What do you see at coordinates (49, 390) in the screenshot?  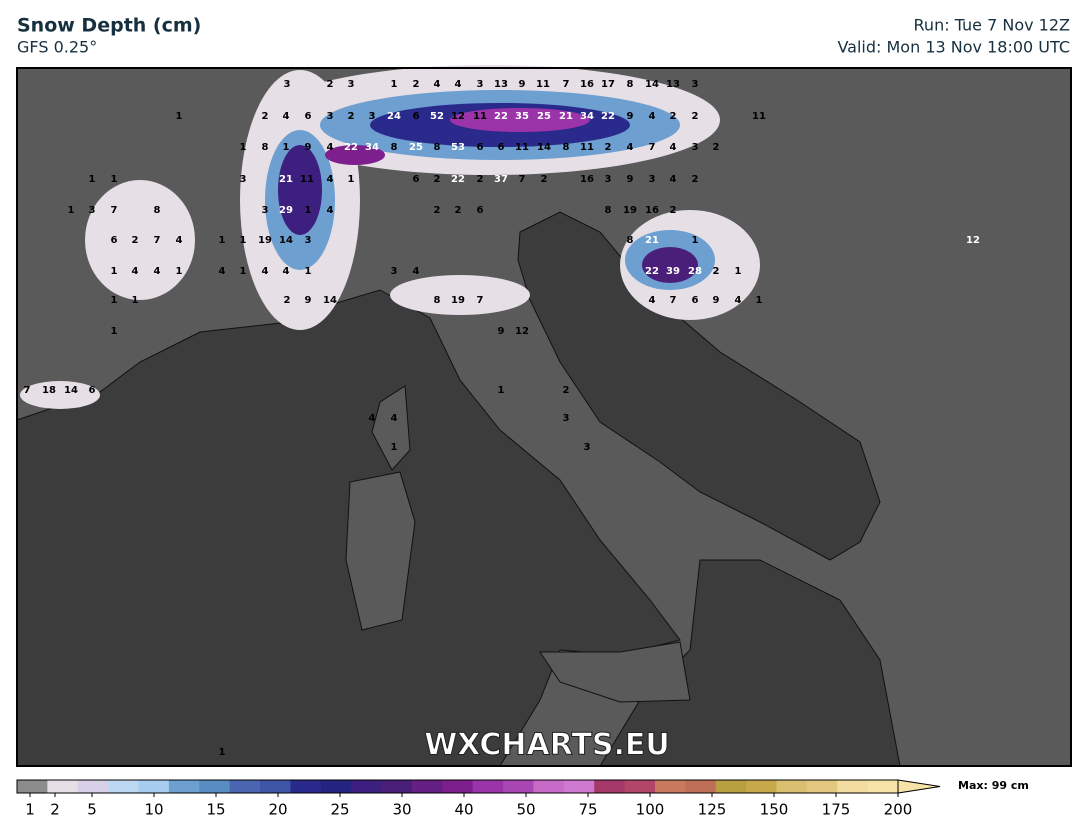 I see `map-label: 18` at bounding box center [49, 390].